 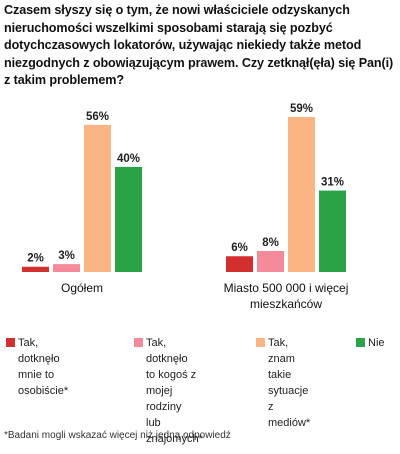 I want to click on data-label-1-1: 8%, so click(x=270, y=243).